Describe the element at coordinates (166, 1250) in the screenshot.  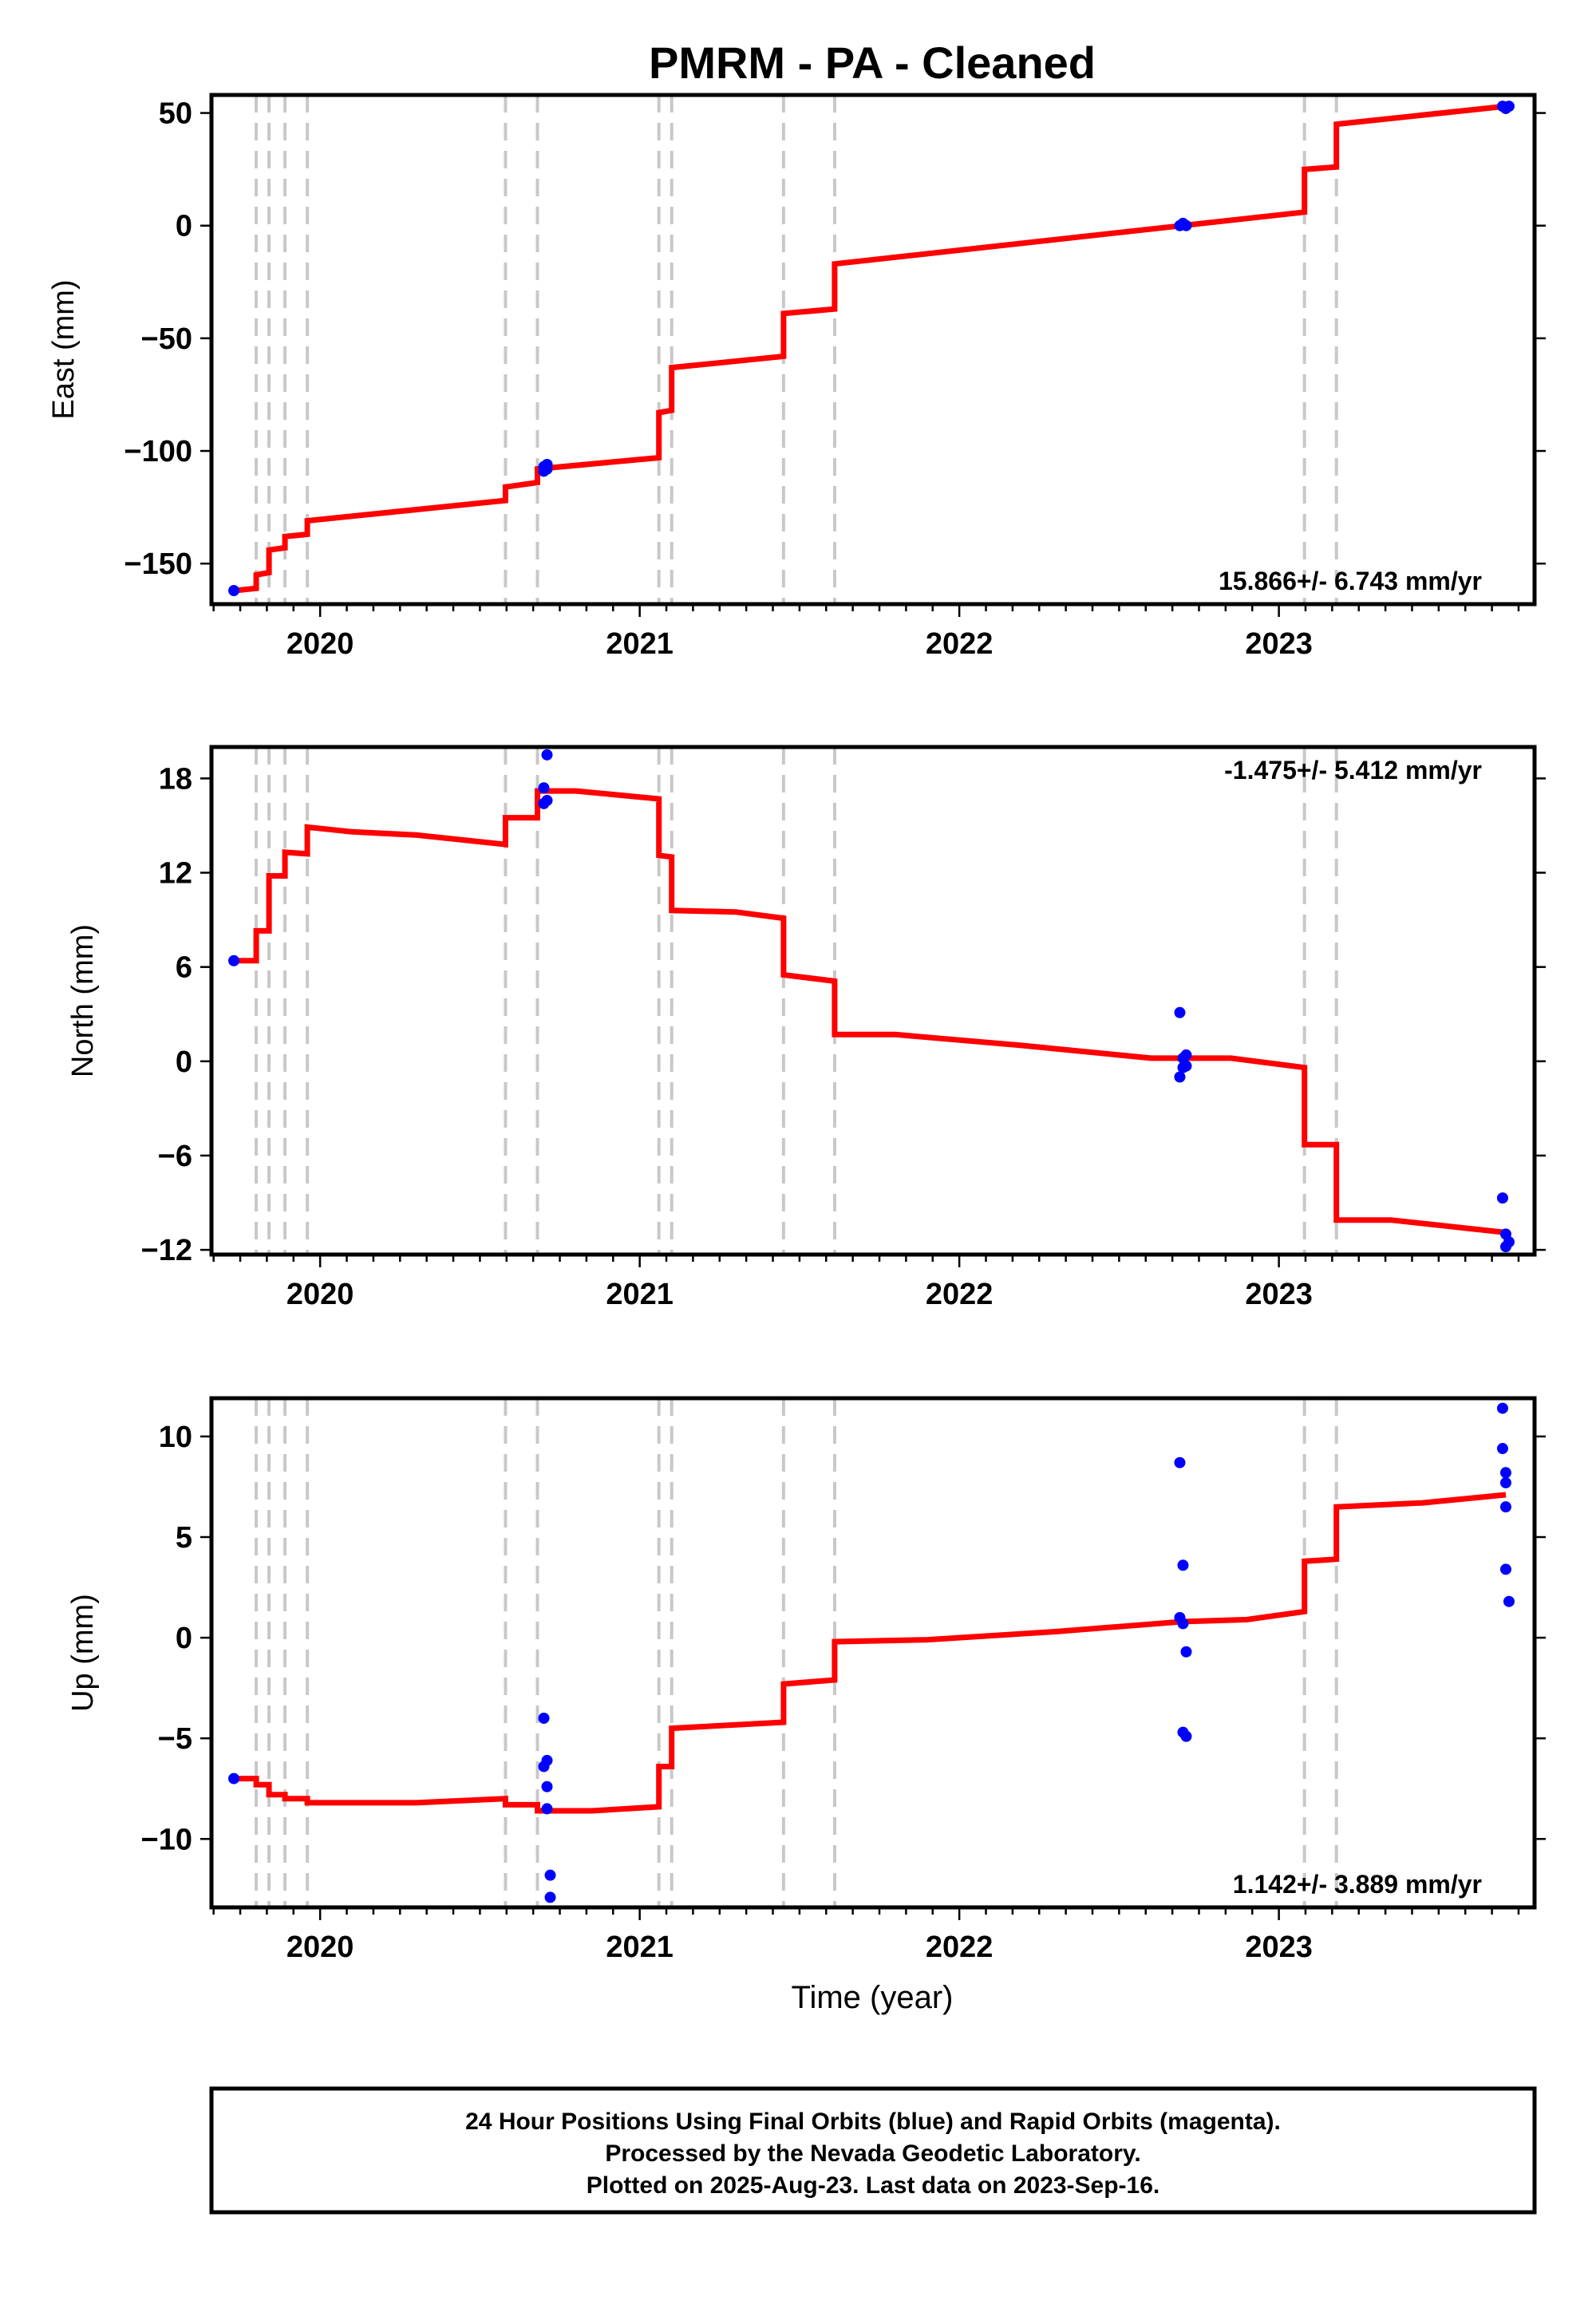
I see `chart-1-y-tick-label-5: −12` at that location.